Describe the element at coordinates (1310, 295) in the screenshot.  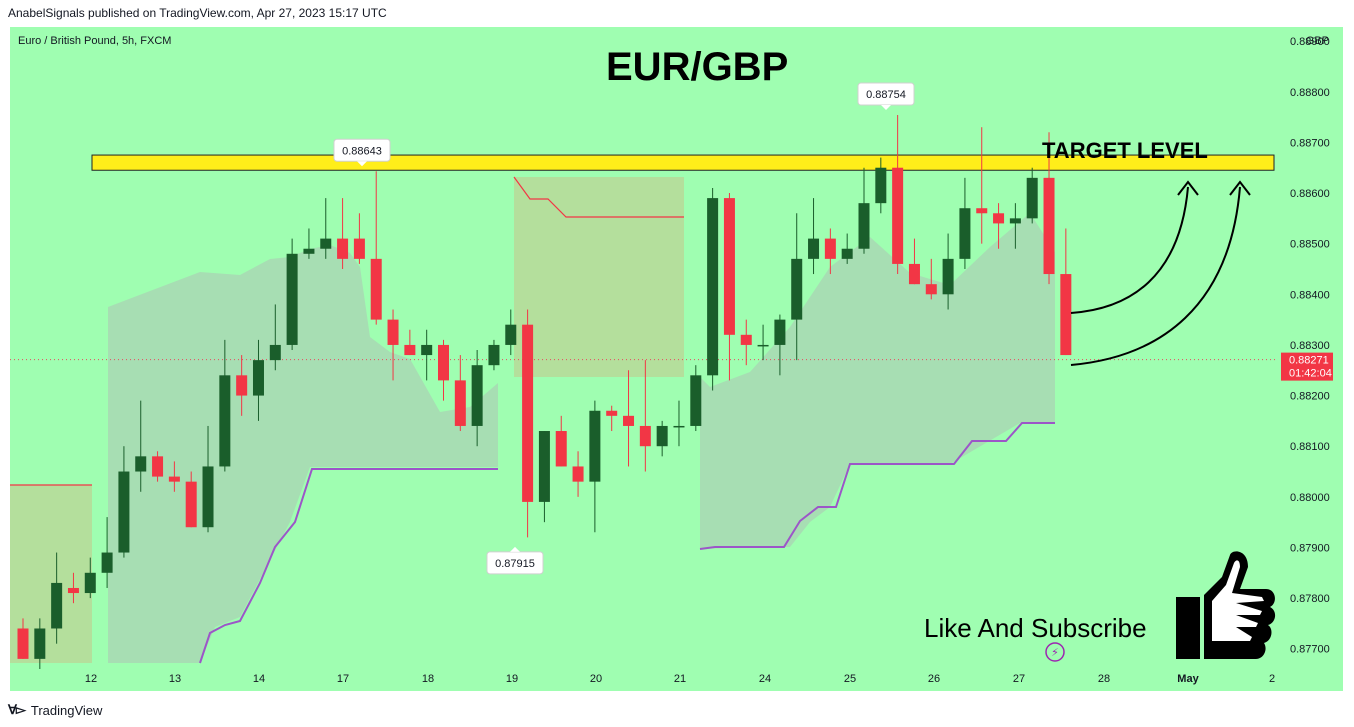
I see `y-tick-label: 0.88400` at that location.